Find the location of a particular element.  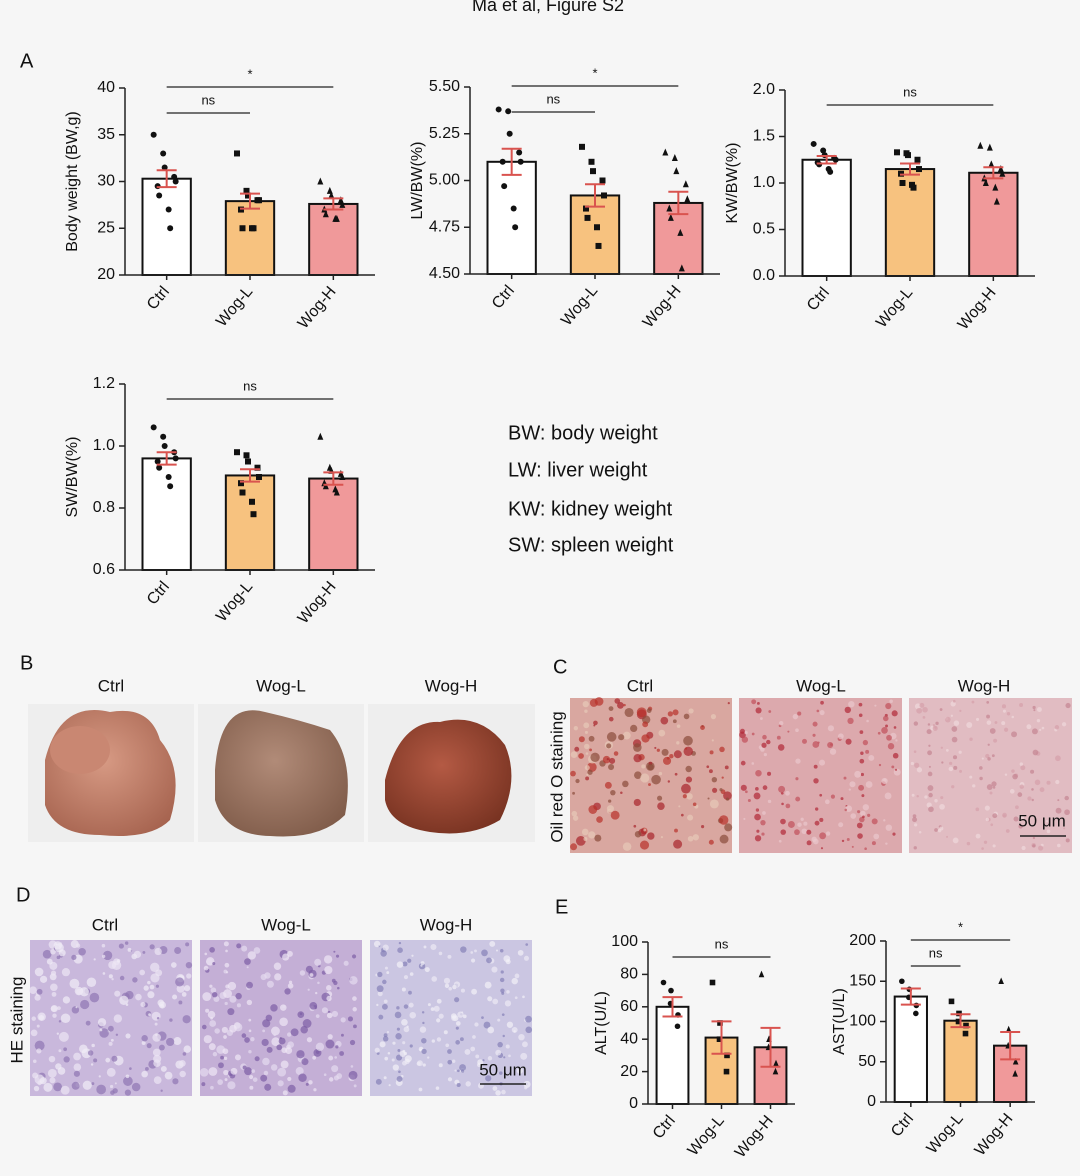

y-axis-label: Body weight (BW,g) is located at coordinates (72, 181).